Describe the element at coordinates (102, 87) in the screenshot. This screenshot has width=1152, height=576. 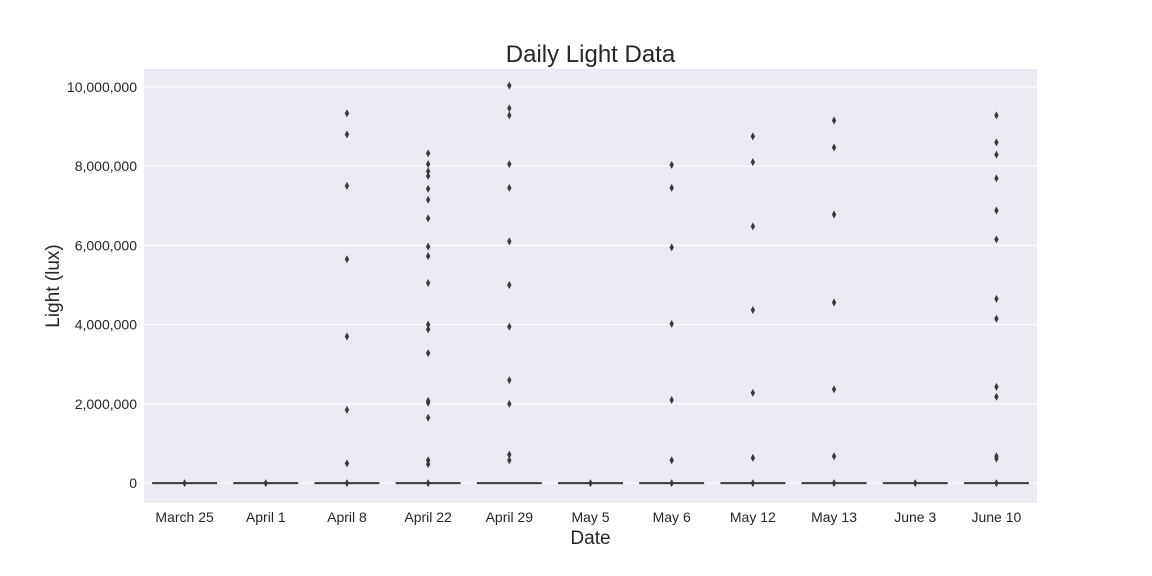
I see `y-tick-label: 10,000,000` at that location.